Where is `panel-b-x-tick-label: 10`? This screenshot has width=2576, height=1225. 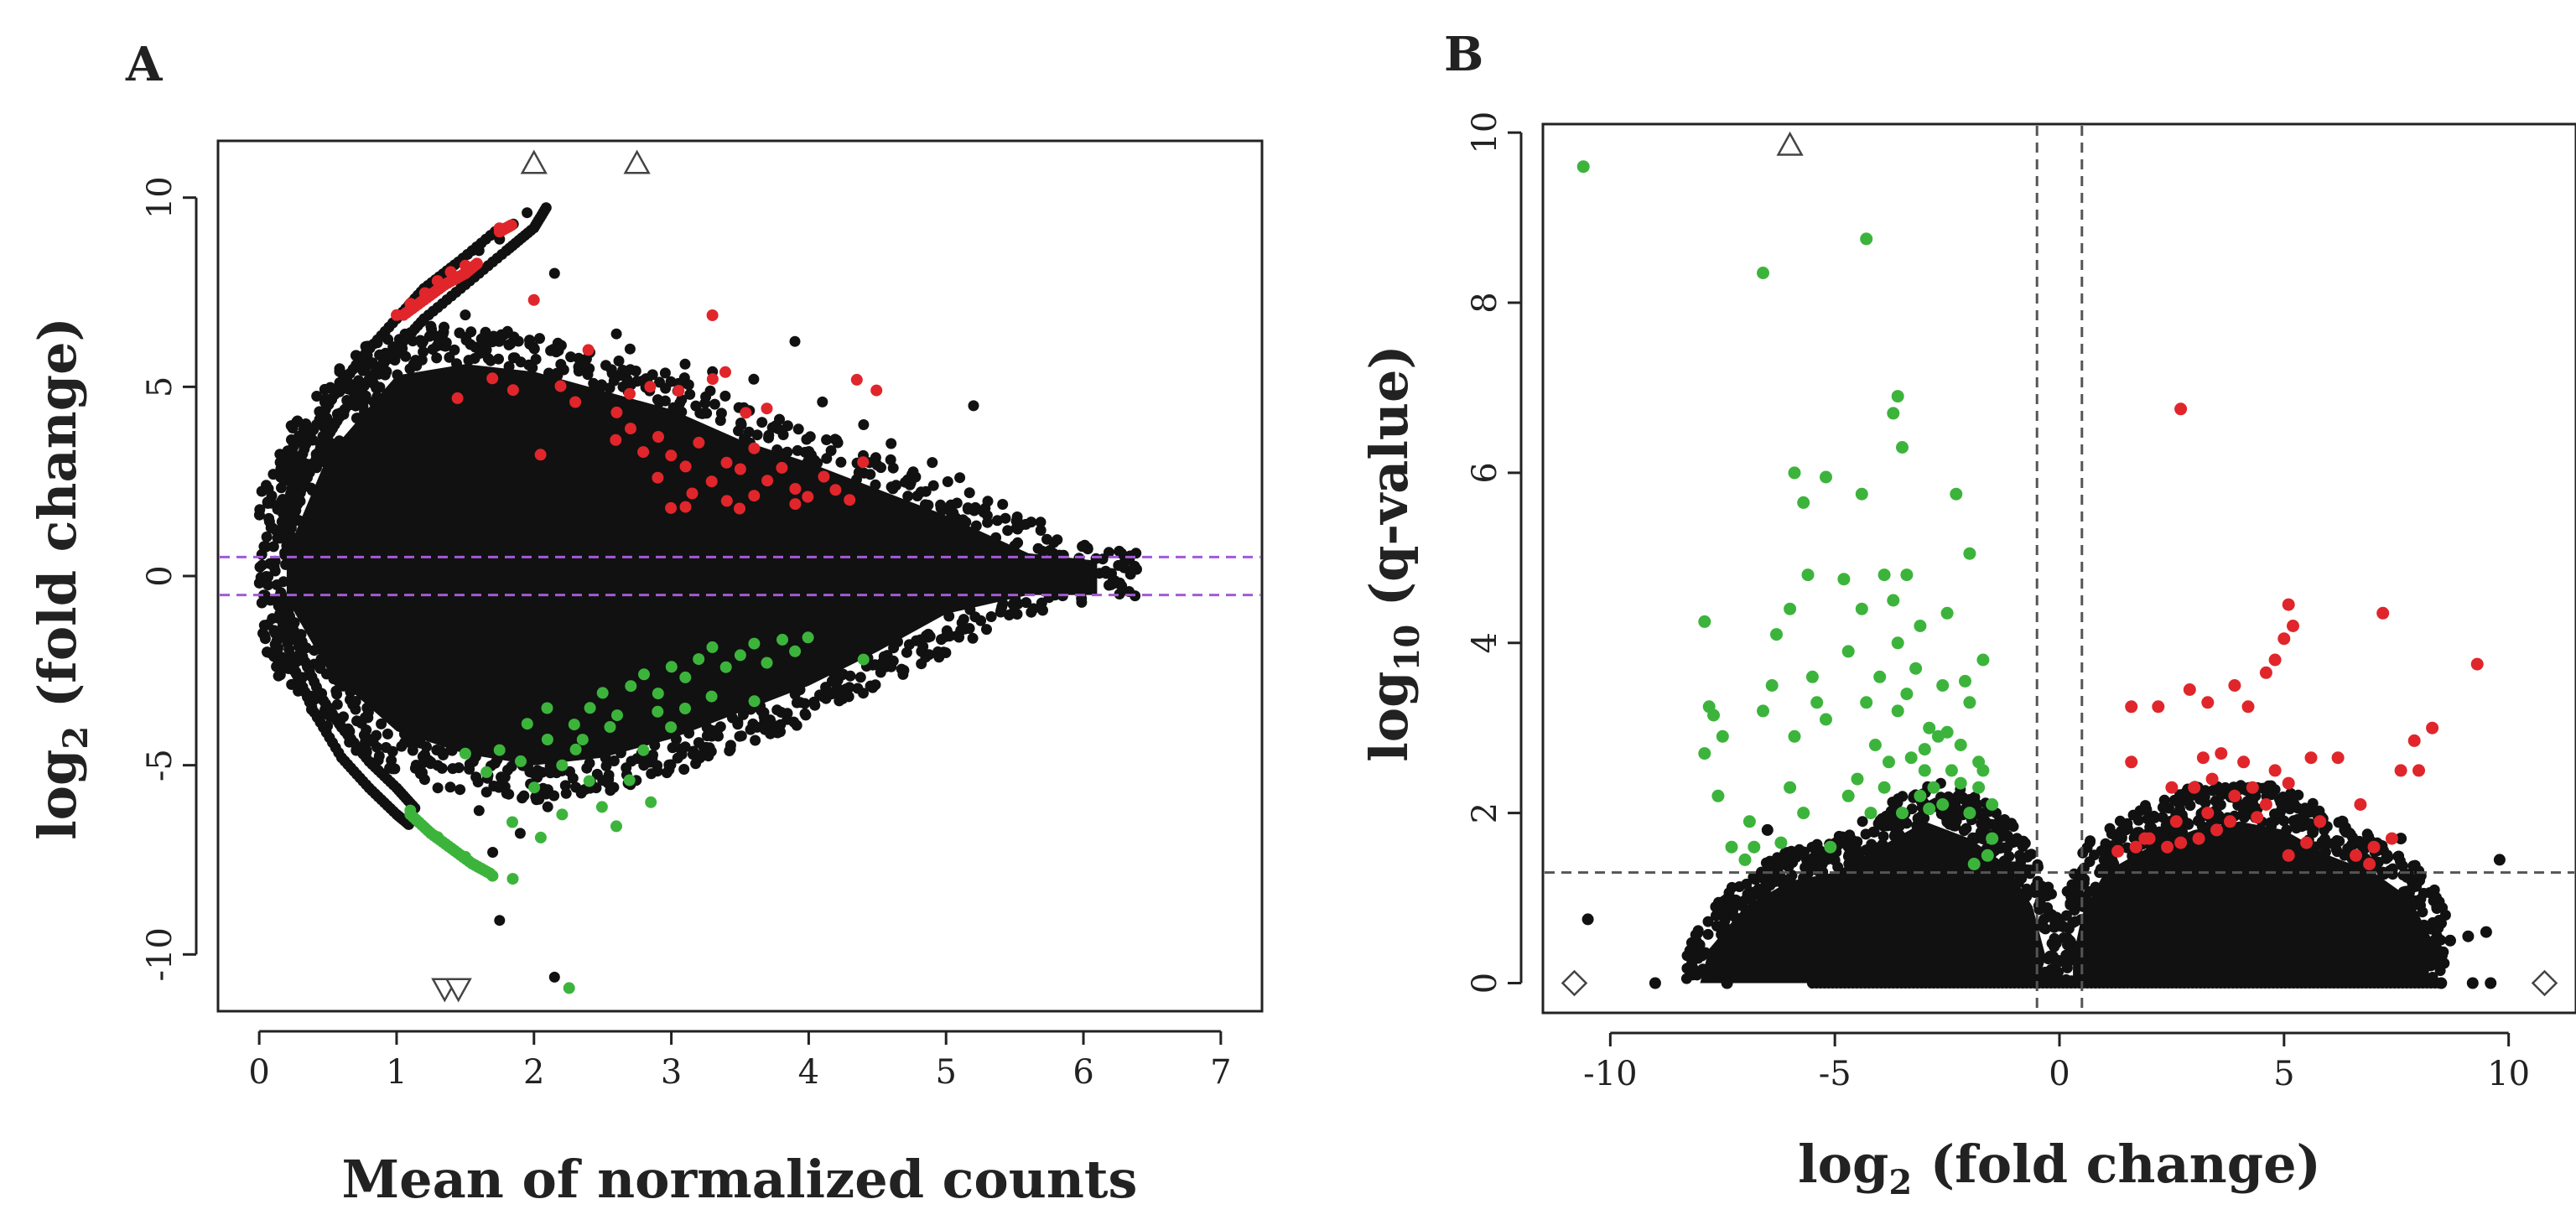 panel-b-x-tick-label: 10 is located at coordinates (2508, 1074).